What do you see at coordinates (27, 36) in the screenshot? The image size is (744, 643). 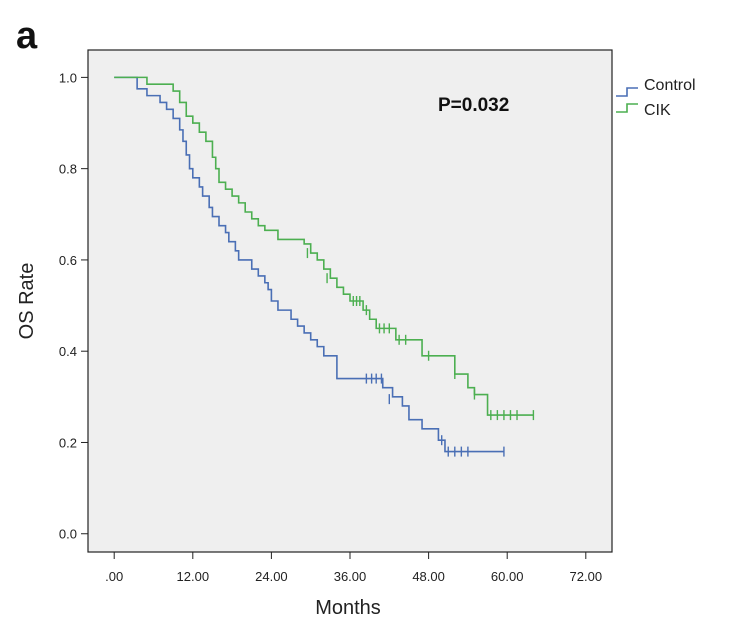 I see `panel-label: a` at bounding box center [27, 36].